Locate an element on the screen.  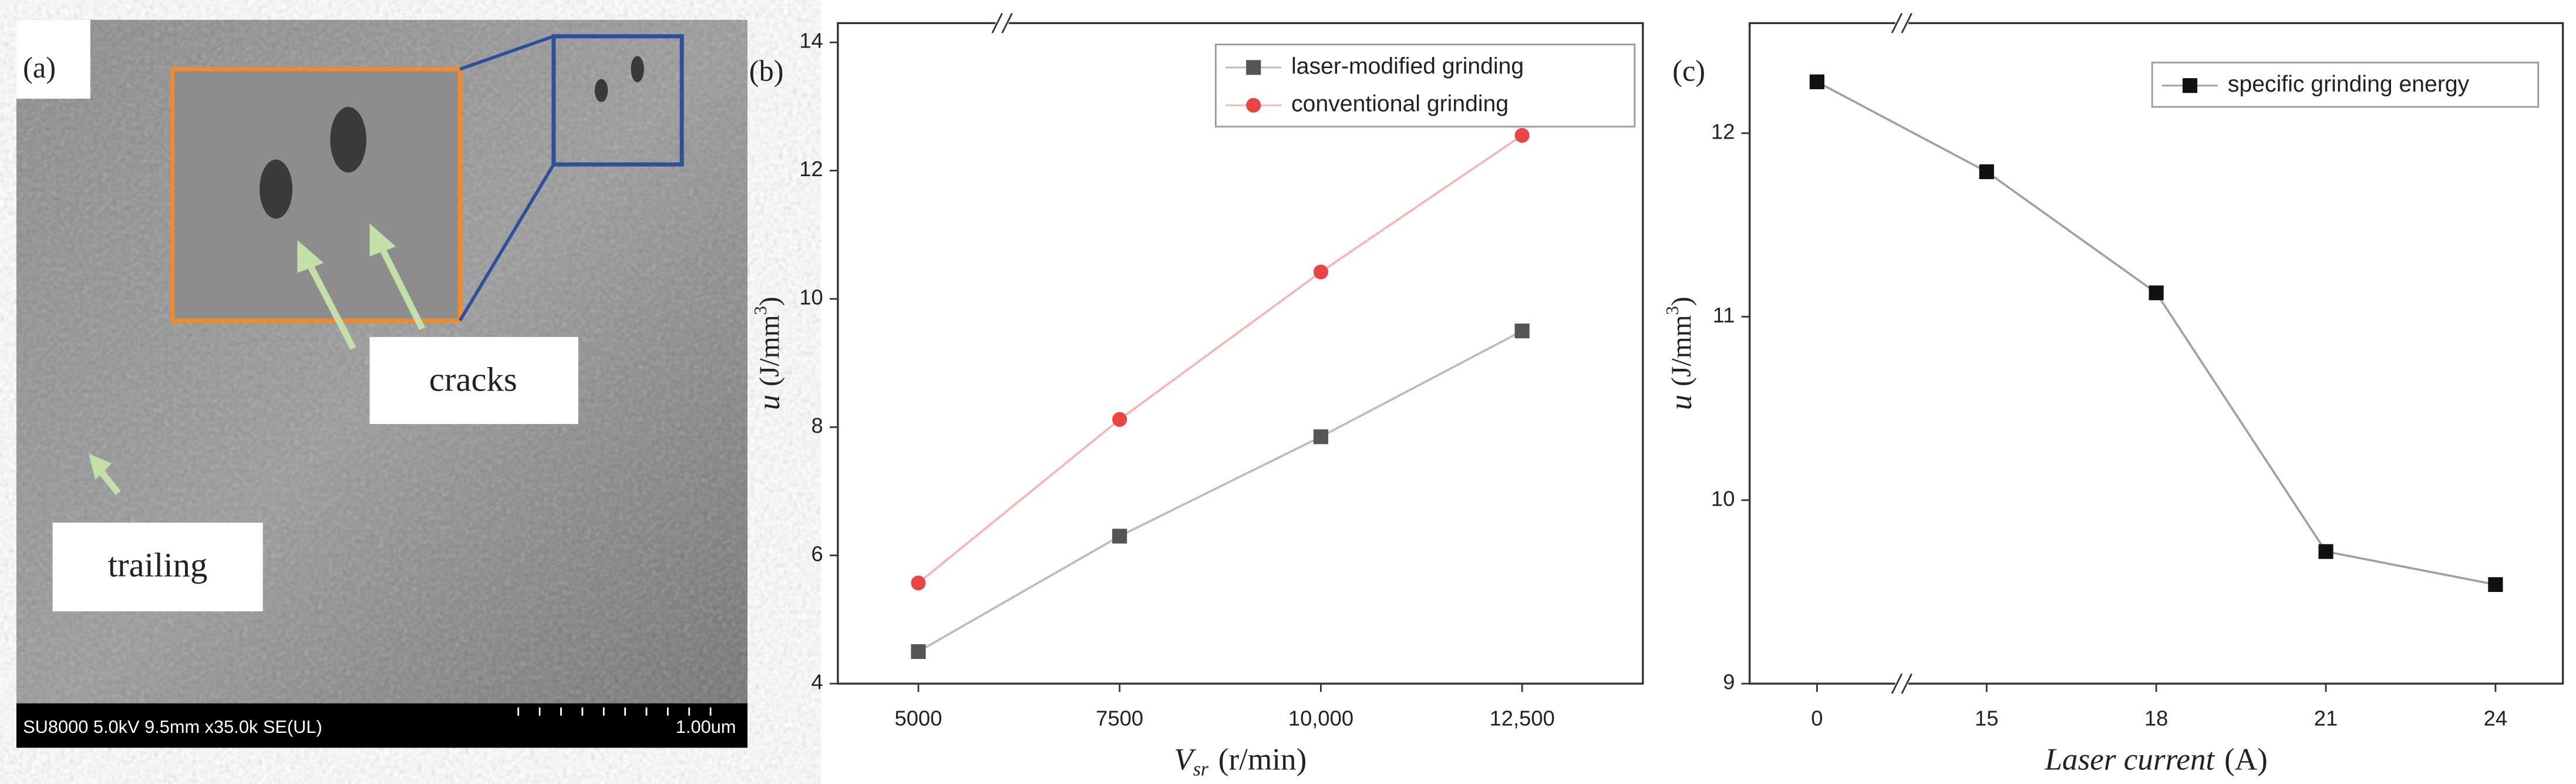
scale-bar-label: 1.00um is located at coordinates (706, 726).